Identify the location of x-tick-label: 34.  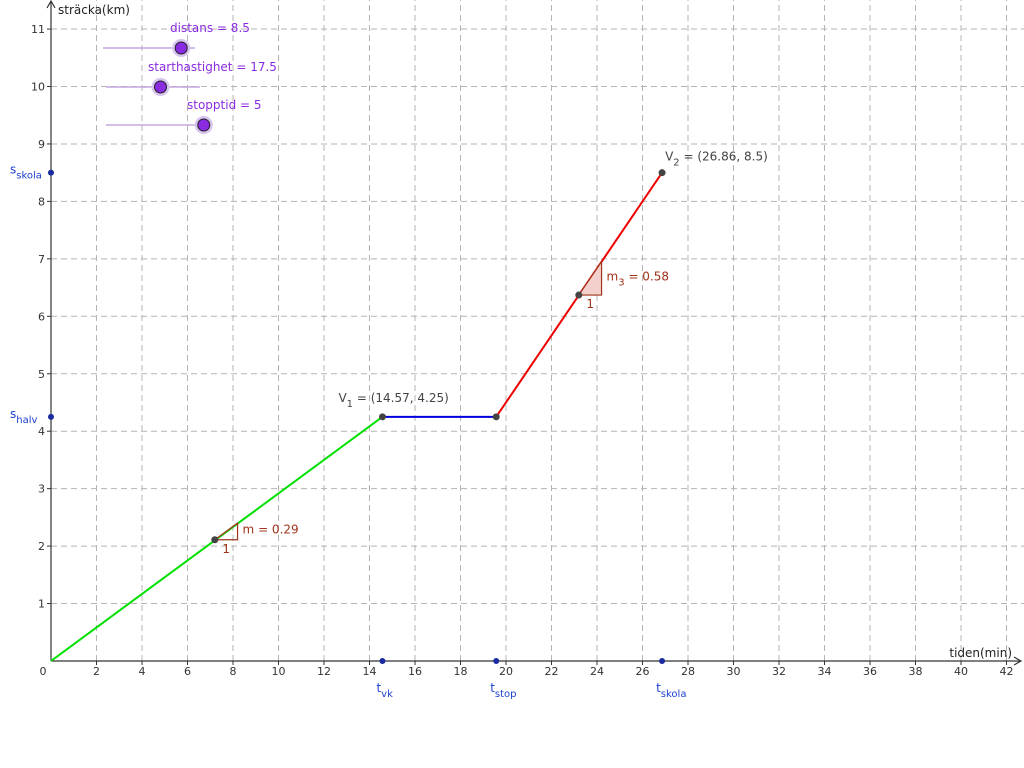
(825, 671).